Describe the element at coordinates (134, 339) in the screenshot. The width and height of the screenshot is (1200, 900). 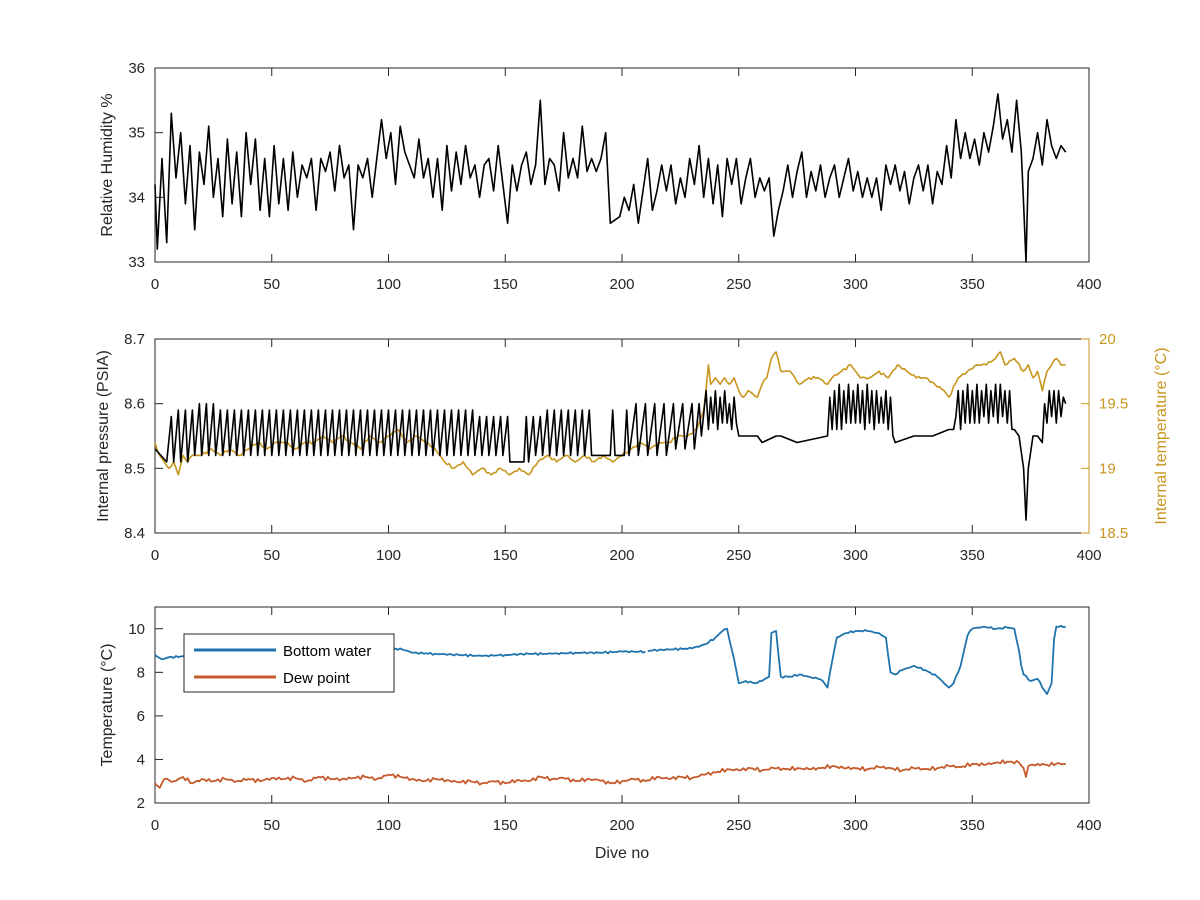
I see `y-tick-label: 8.7` at that location.